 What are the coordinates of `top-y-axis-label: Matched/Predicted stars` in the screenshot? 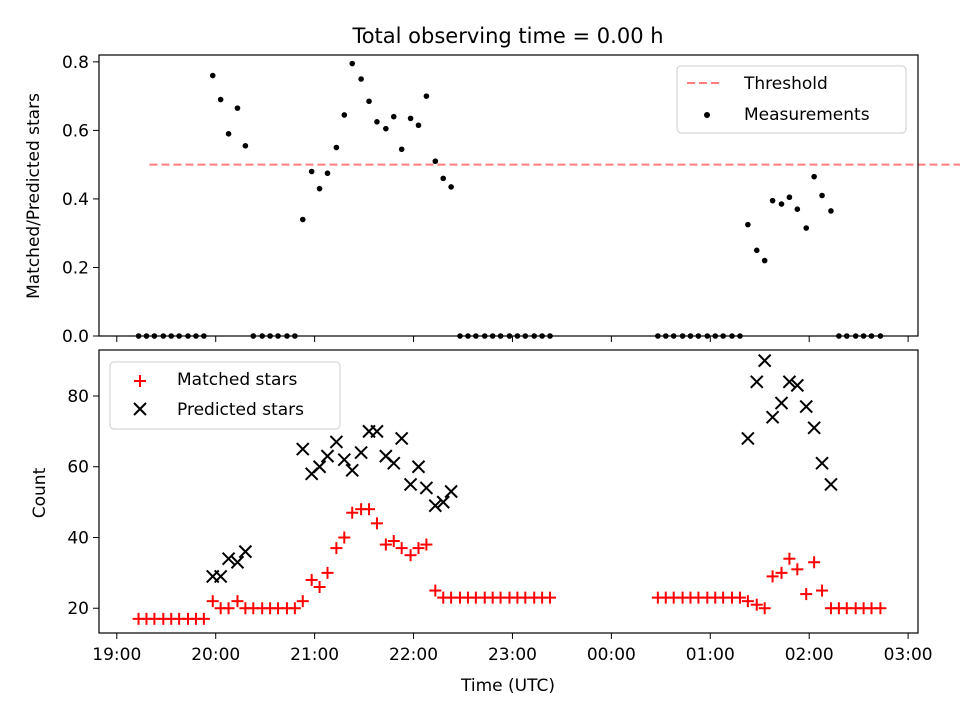 It's located at (34, 196).